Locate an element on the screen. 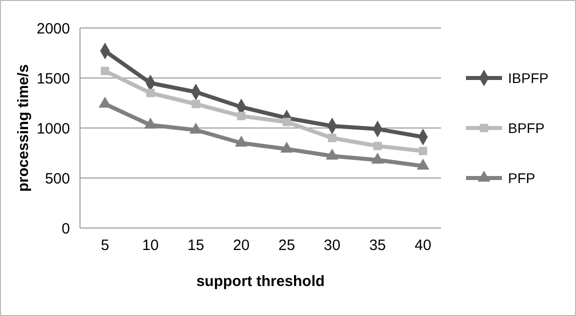 The height and width of the screenshot is (316, 576). y-axis-title: processing time/s is located at coordinates (23, 128).